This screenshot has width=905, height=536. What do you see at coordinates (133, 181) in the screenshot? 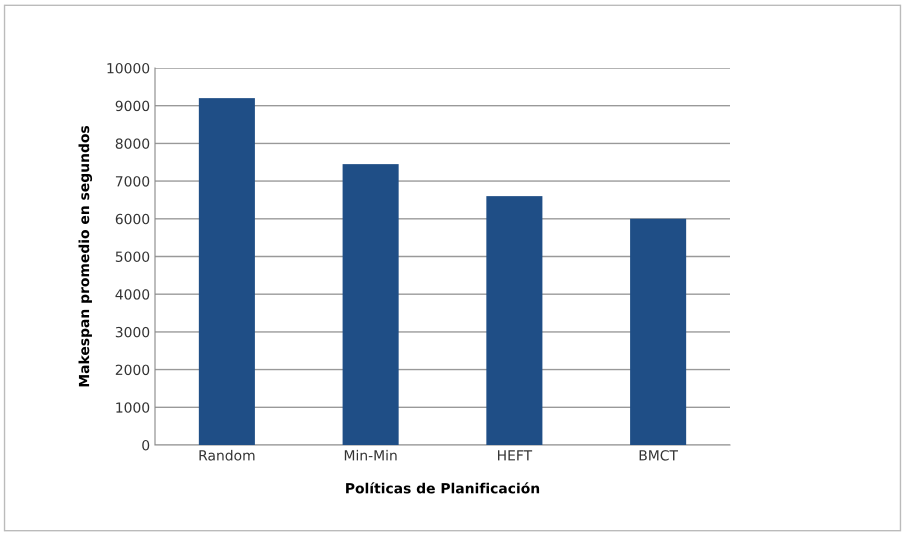
I see `y-tick-label: 7000` at bounding box center [133, 181].